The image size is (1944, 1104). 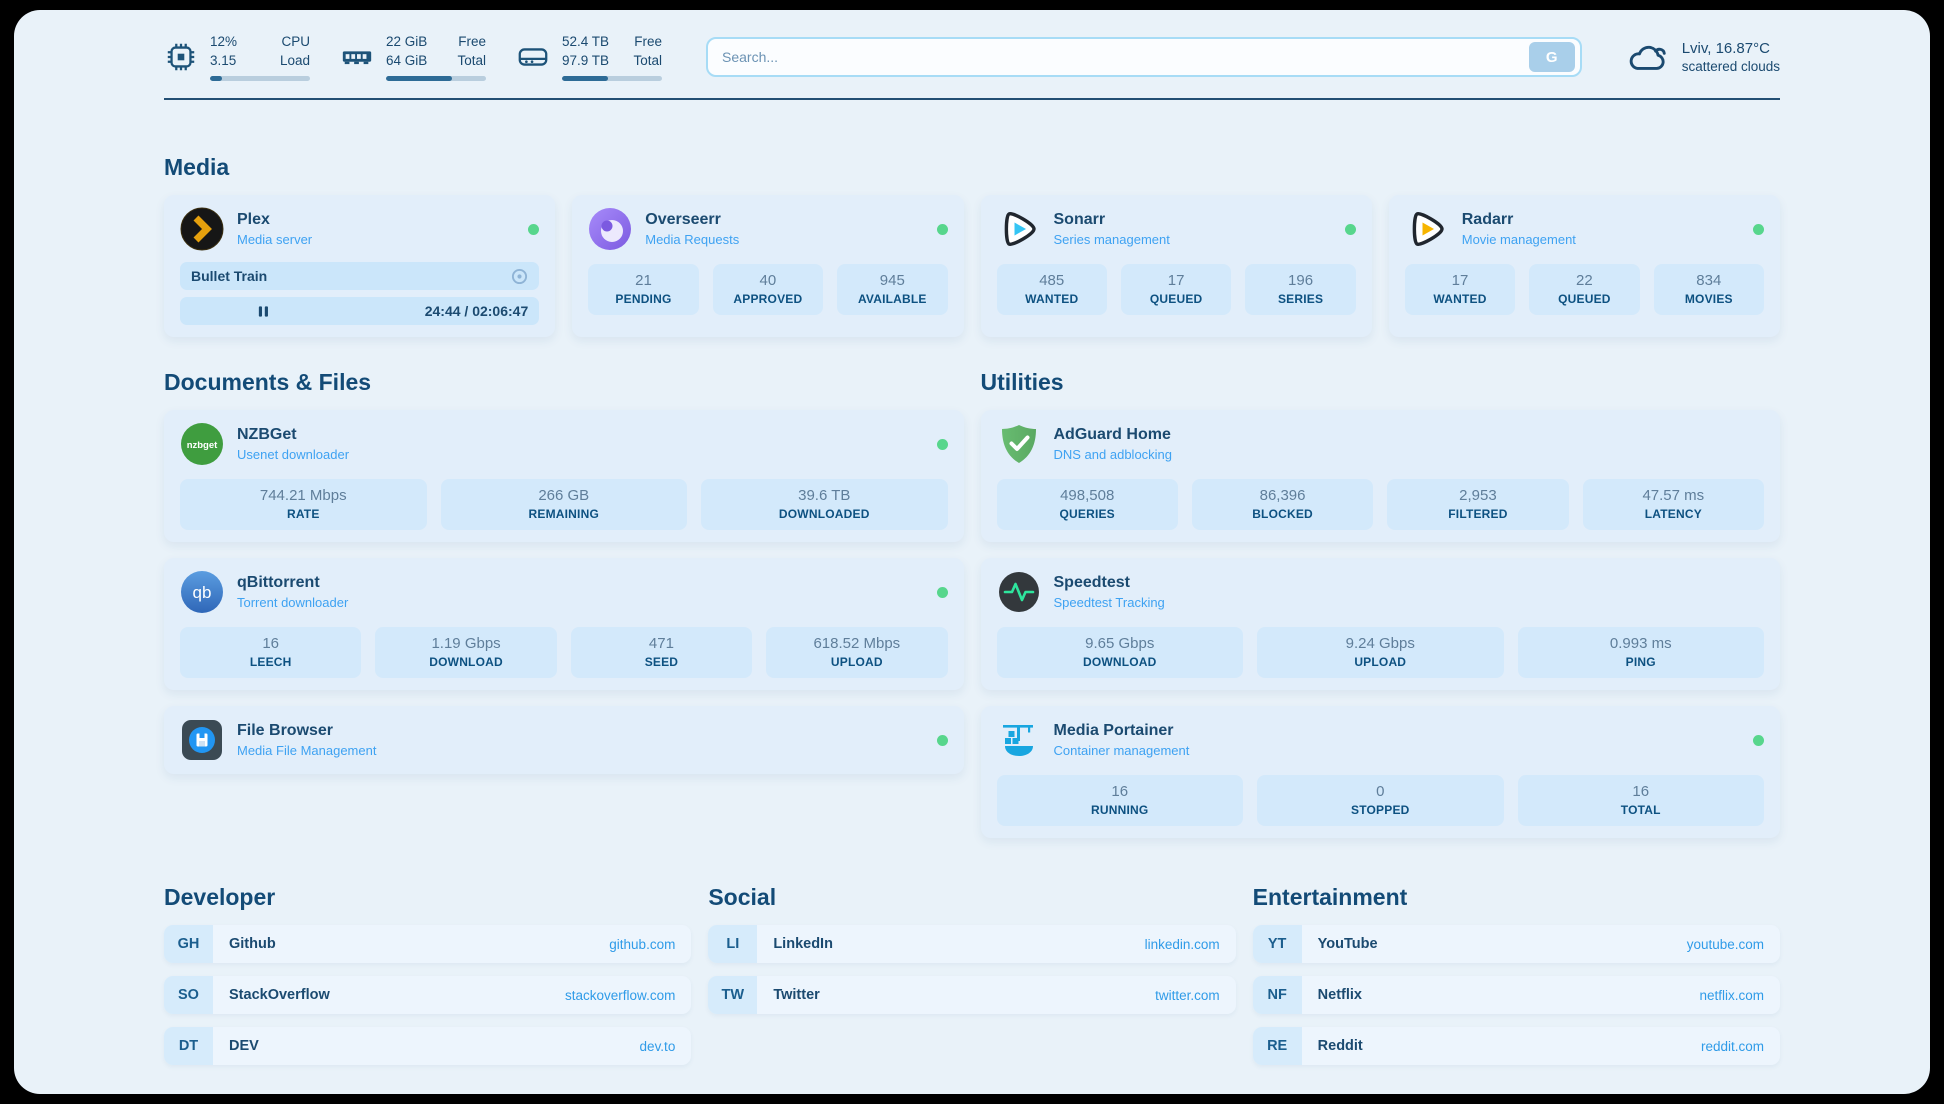 I want to click on link-netflix: NF Netflix netflix.com, so click(x=1516, y=995).